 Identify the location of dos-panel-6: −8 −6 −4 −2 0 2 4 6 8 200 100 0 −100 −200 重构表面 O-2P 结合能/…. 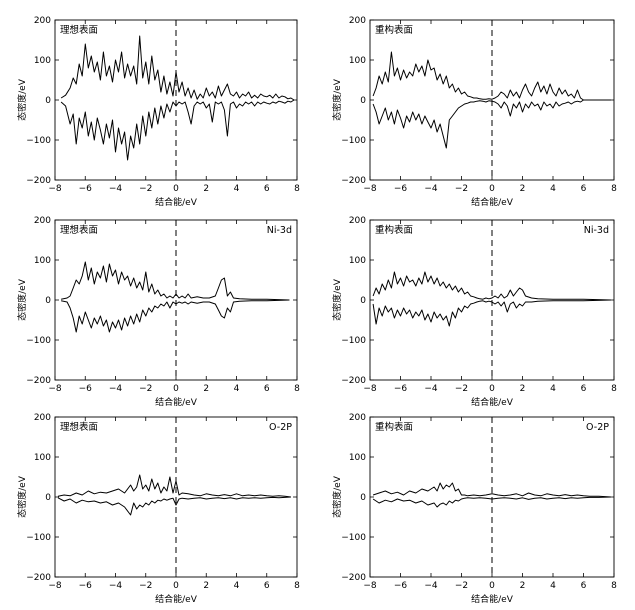
(474, 509).